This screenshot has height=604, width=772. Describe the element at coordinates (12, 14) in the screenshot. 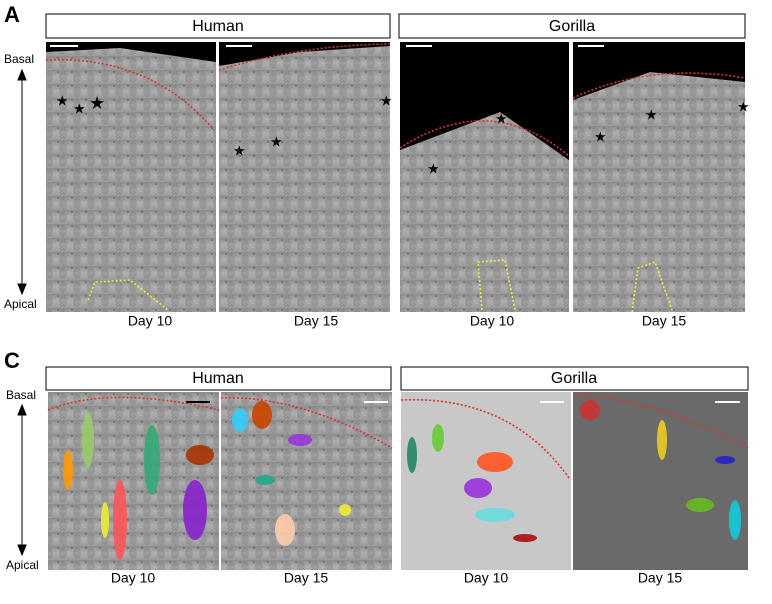

I see `panel-label: A` at that location.